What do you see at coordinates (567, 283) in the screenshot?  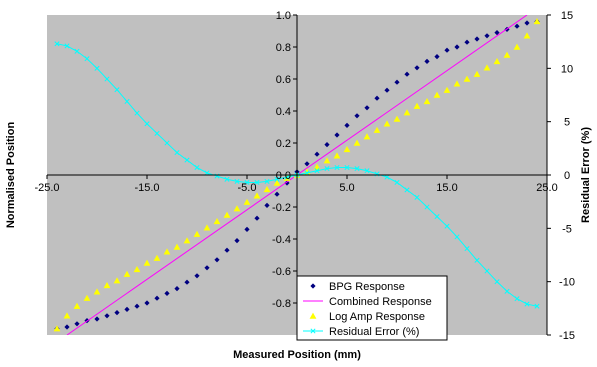 I see `y2-tick-label: -10` at bounding box center [567, 283].